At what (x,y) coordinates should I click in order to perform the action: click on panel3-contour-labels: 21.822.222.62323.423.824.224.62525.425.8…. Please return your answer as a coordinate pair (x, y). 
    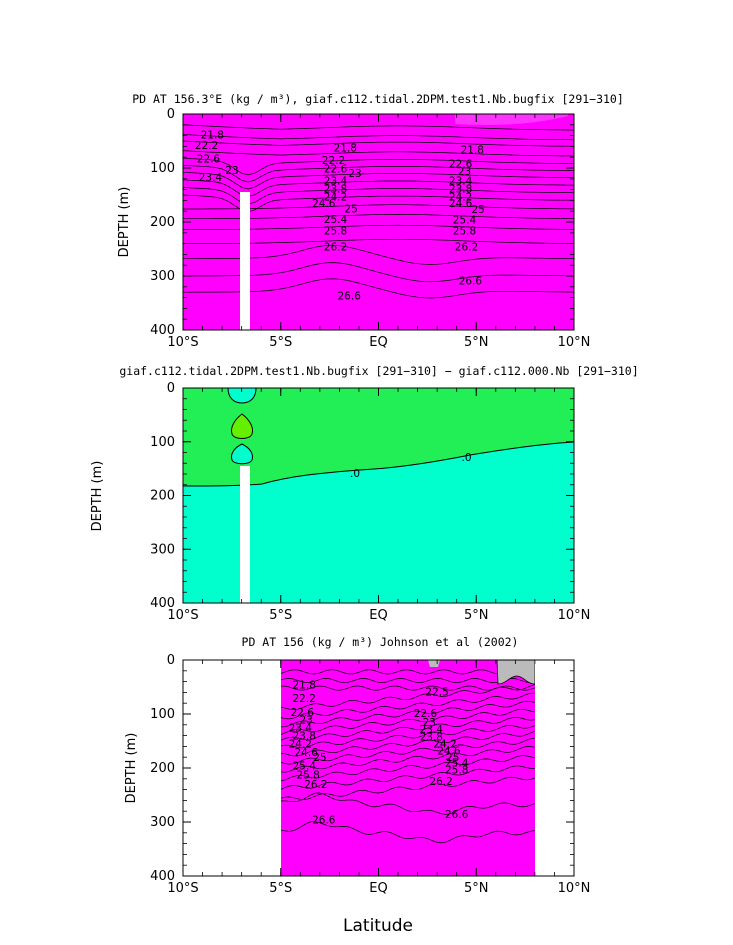
    Looking at the image, I should click on (379, 752).